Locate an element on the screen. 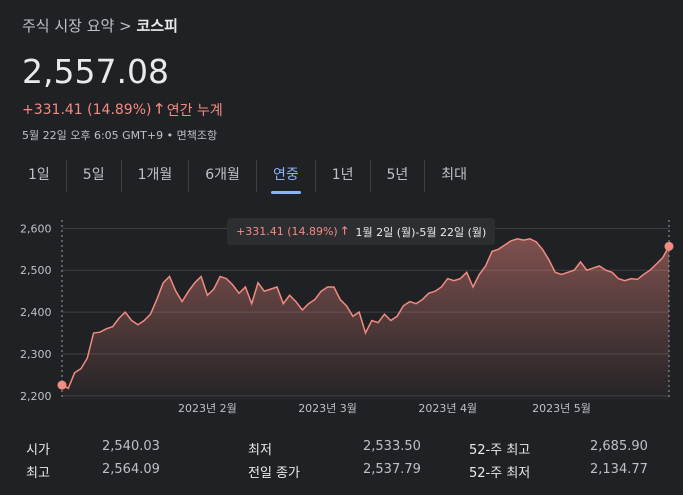 The height and width of the screenshot is (495, 683). breadcrumb-current: 코스피 is located at coordinates (157, 26).